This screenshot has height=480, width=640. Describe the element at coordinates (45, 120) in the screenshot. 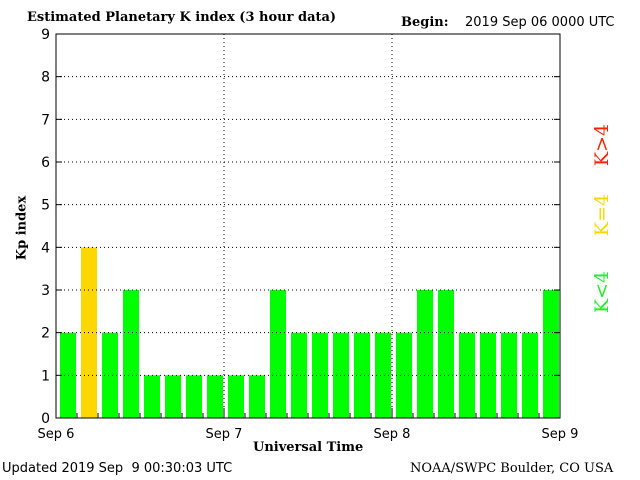

I see `y-tick-label-7: 7` at that location.